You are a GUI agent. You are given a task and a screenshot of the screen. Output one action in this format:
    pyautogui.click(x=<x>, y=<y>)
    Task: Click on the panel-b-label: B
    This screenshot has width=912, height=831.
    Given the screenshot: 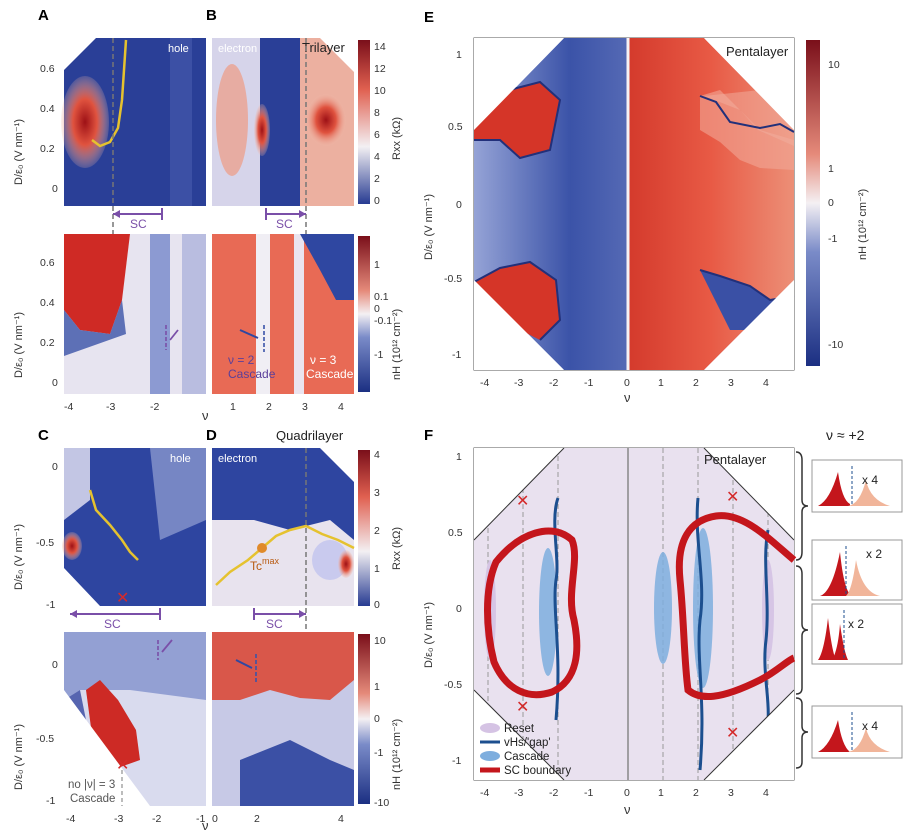 What is the action you would take?
    pyautogui.click(x=211, y=15)
    